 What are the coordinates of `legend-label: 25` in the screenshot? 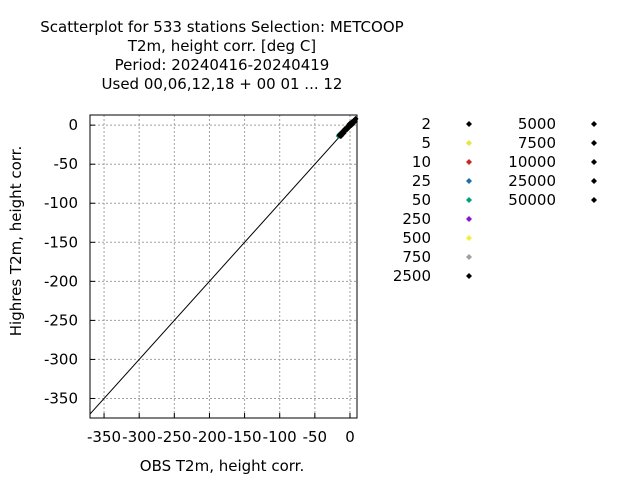 It's located at (421, 181).